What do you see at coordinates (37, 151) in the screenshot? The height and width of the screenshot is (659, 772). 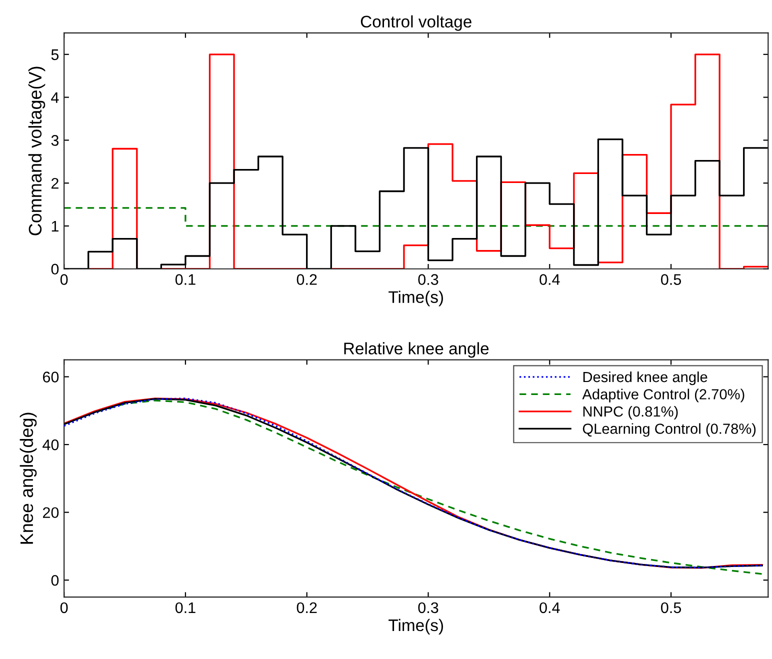 I see `y-axis-title: Command voltage(V)` at bounding box center [37, 151].